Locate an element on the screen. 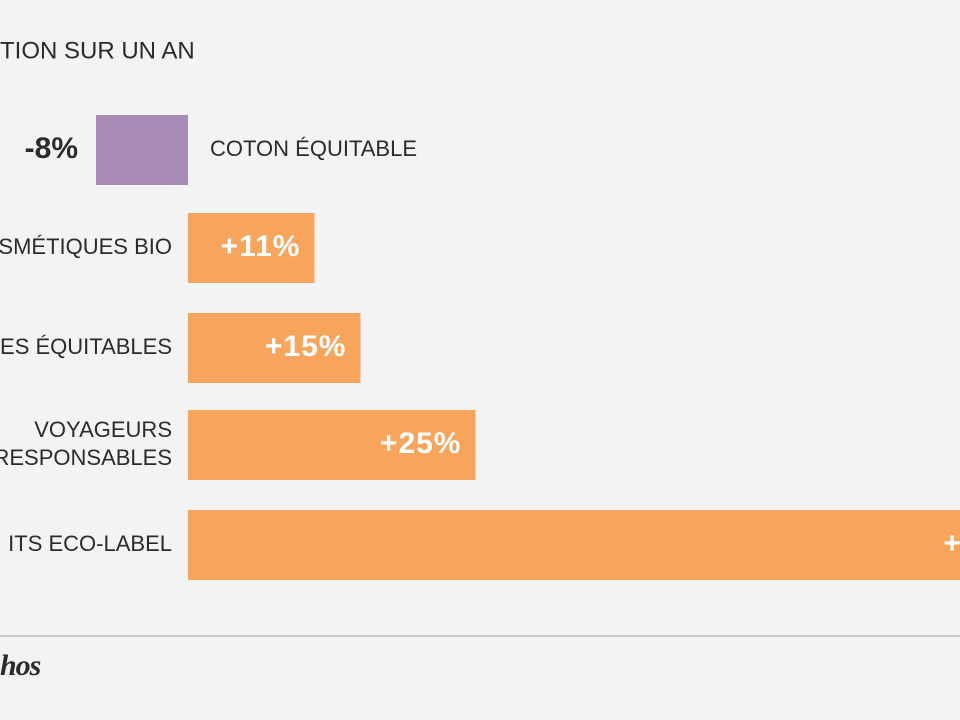 This screenshot has height=720, width=960. chart-title: TION SUR UN AN is located at coordinates (97, 50).